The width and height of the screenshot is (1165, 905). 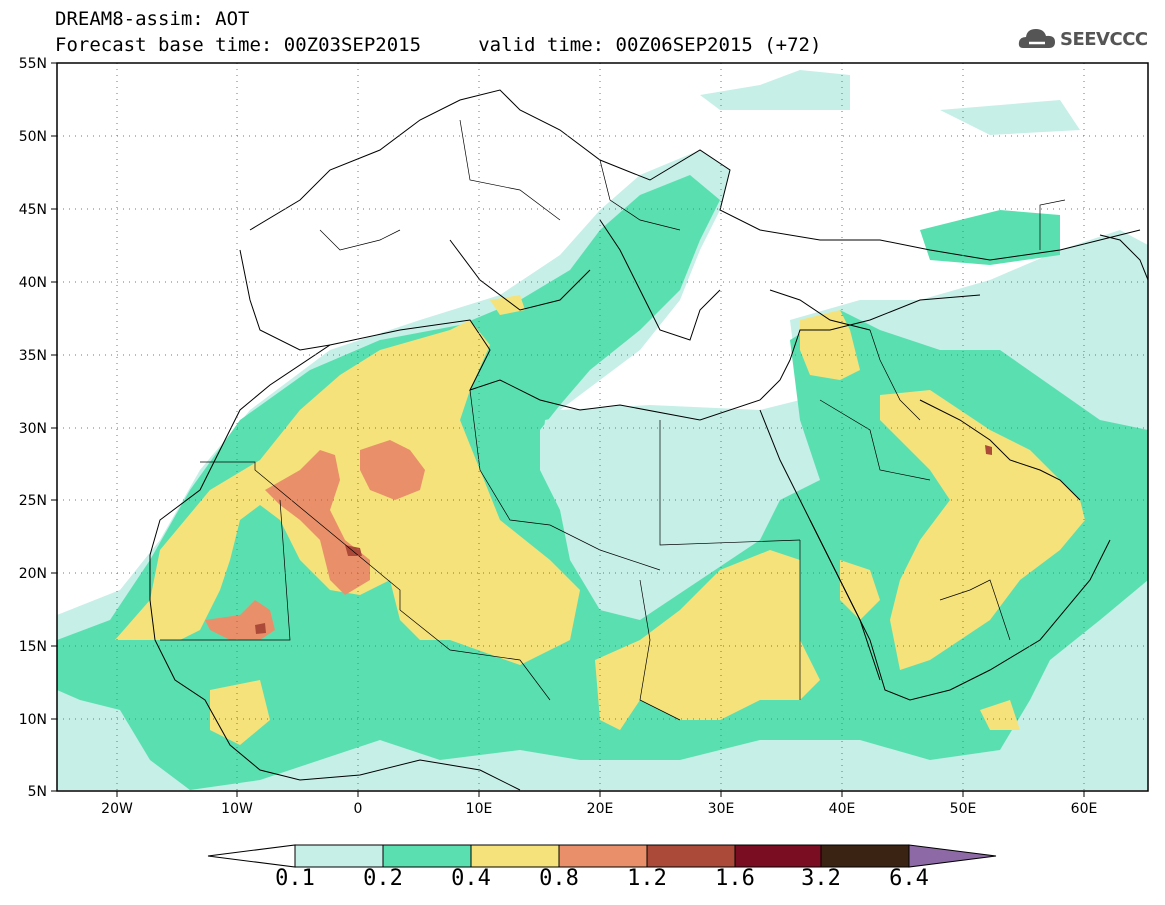 I want to click on lon-labels: 20W 10W 0 10E 20E 30E 40E 50E 60E, so click(x=599, y=809).